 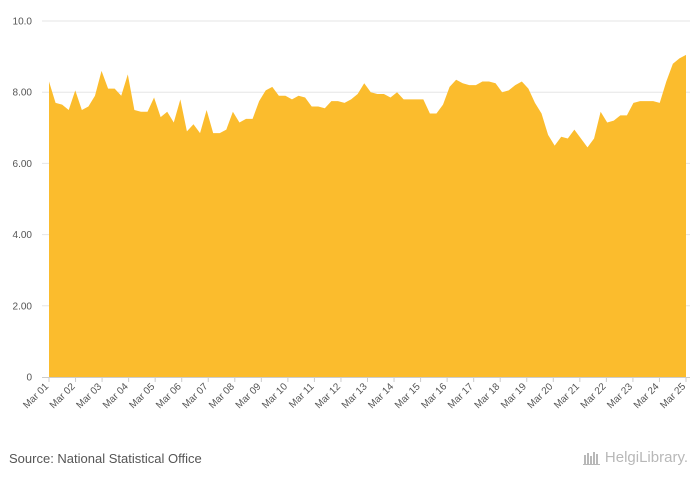 I want to click on x-tick-label: Mar 12, so click(x=328, y=396).